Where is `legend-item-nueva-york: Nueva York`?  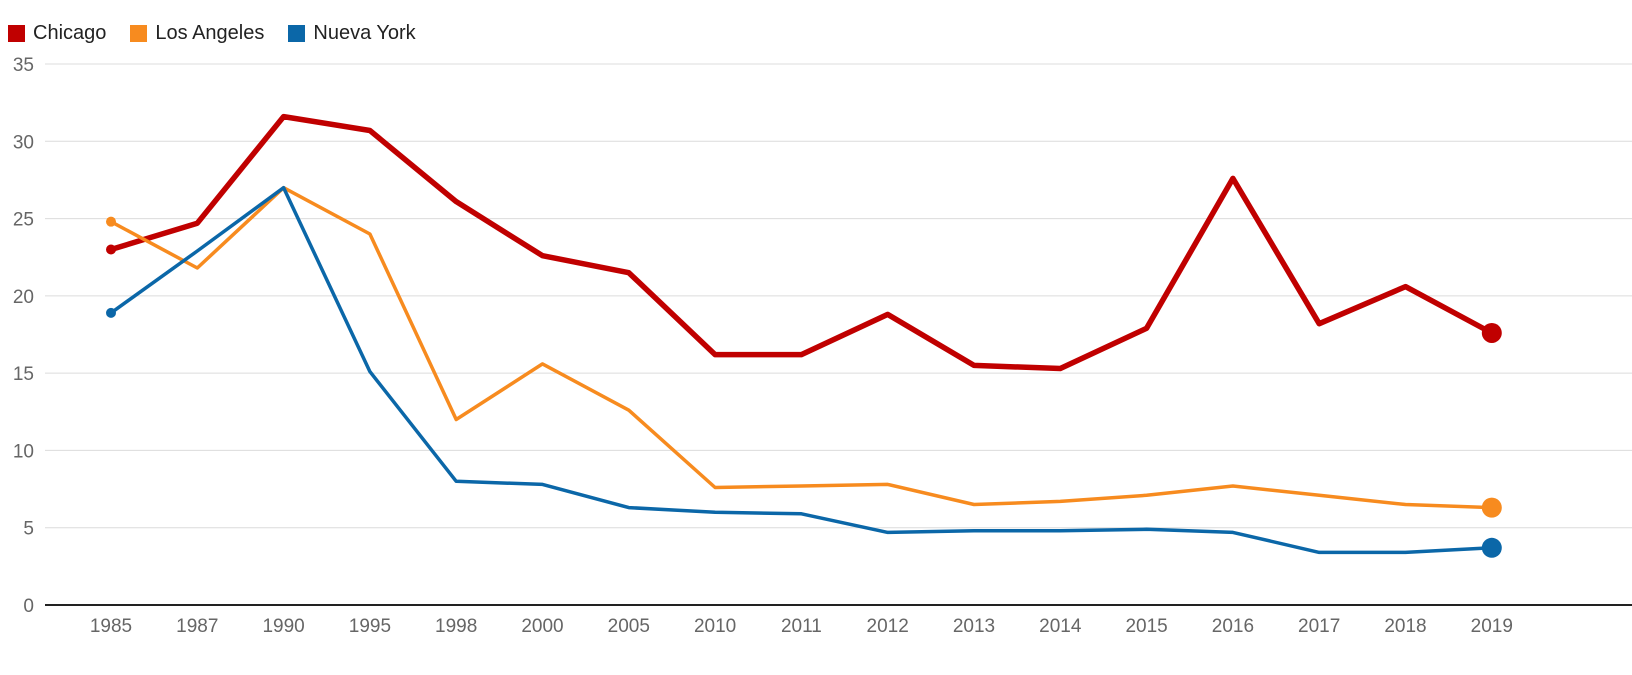
legend-item-nueva-york: Nueva York is located at coordinates (352, 33).